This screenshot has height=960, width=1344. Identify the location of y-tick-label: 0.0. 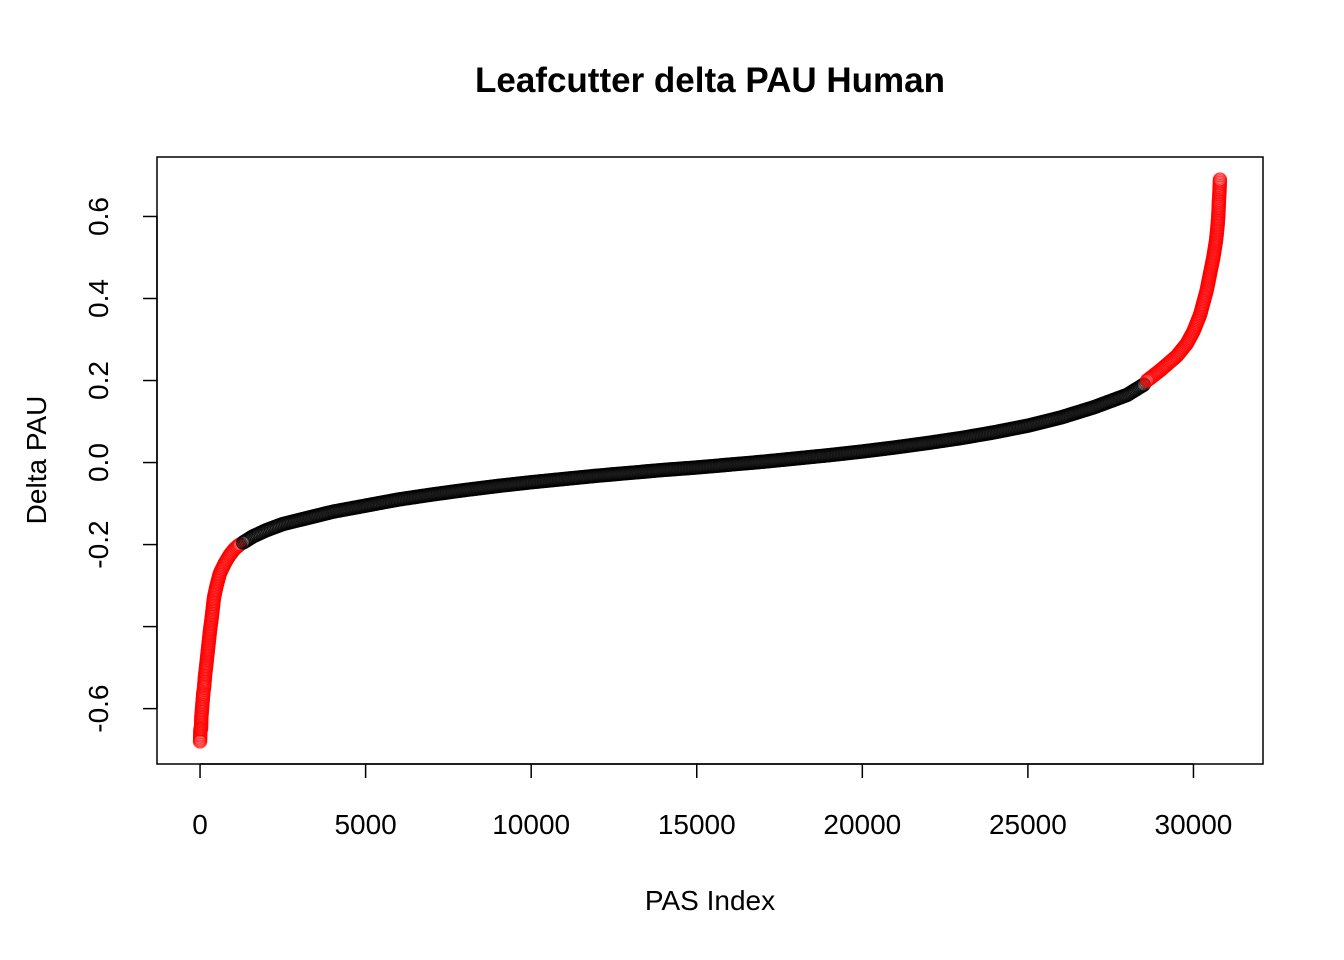
(98, 462).